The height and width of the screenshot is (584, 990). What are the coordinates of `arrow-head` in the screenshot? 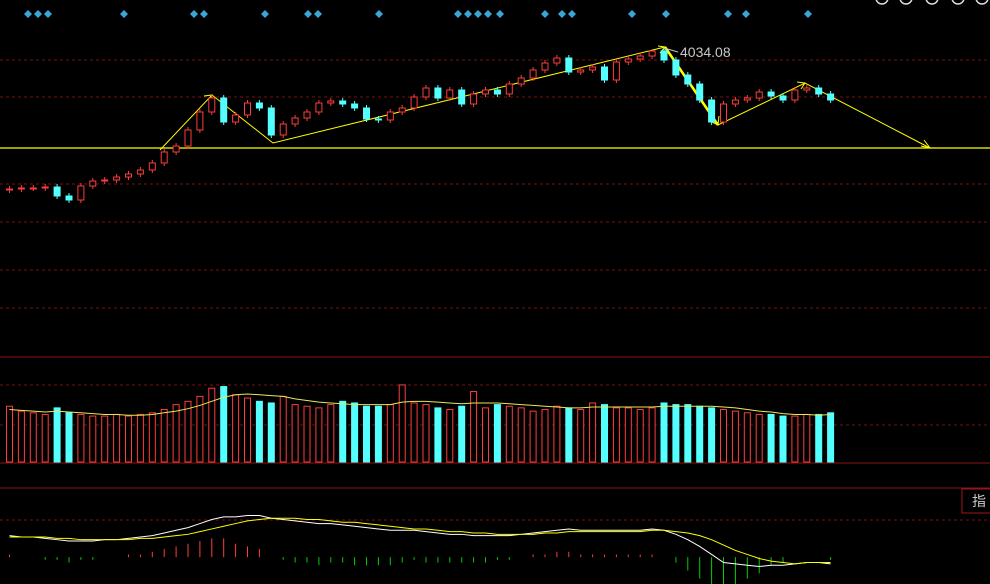 It's located at (801, 85).